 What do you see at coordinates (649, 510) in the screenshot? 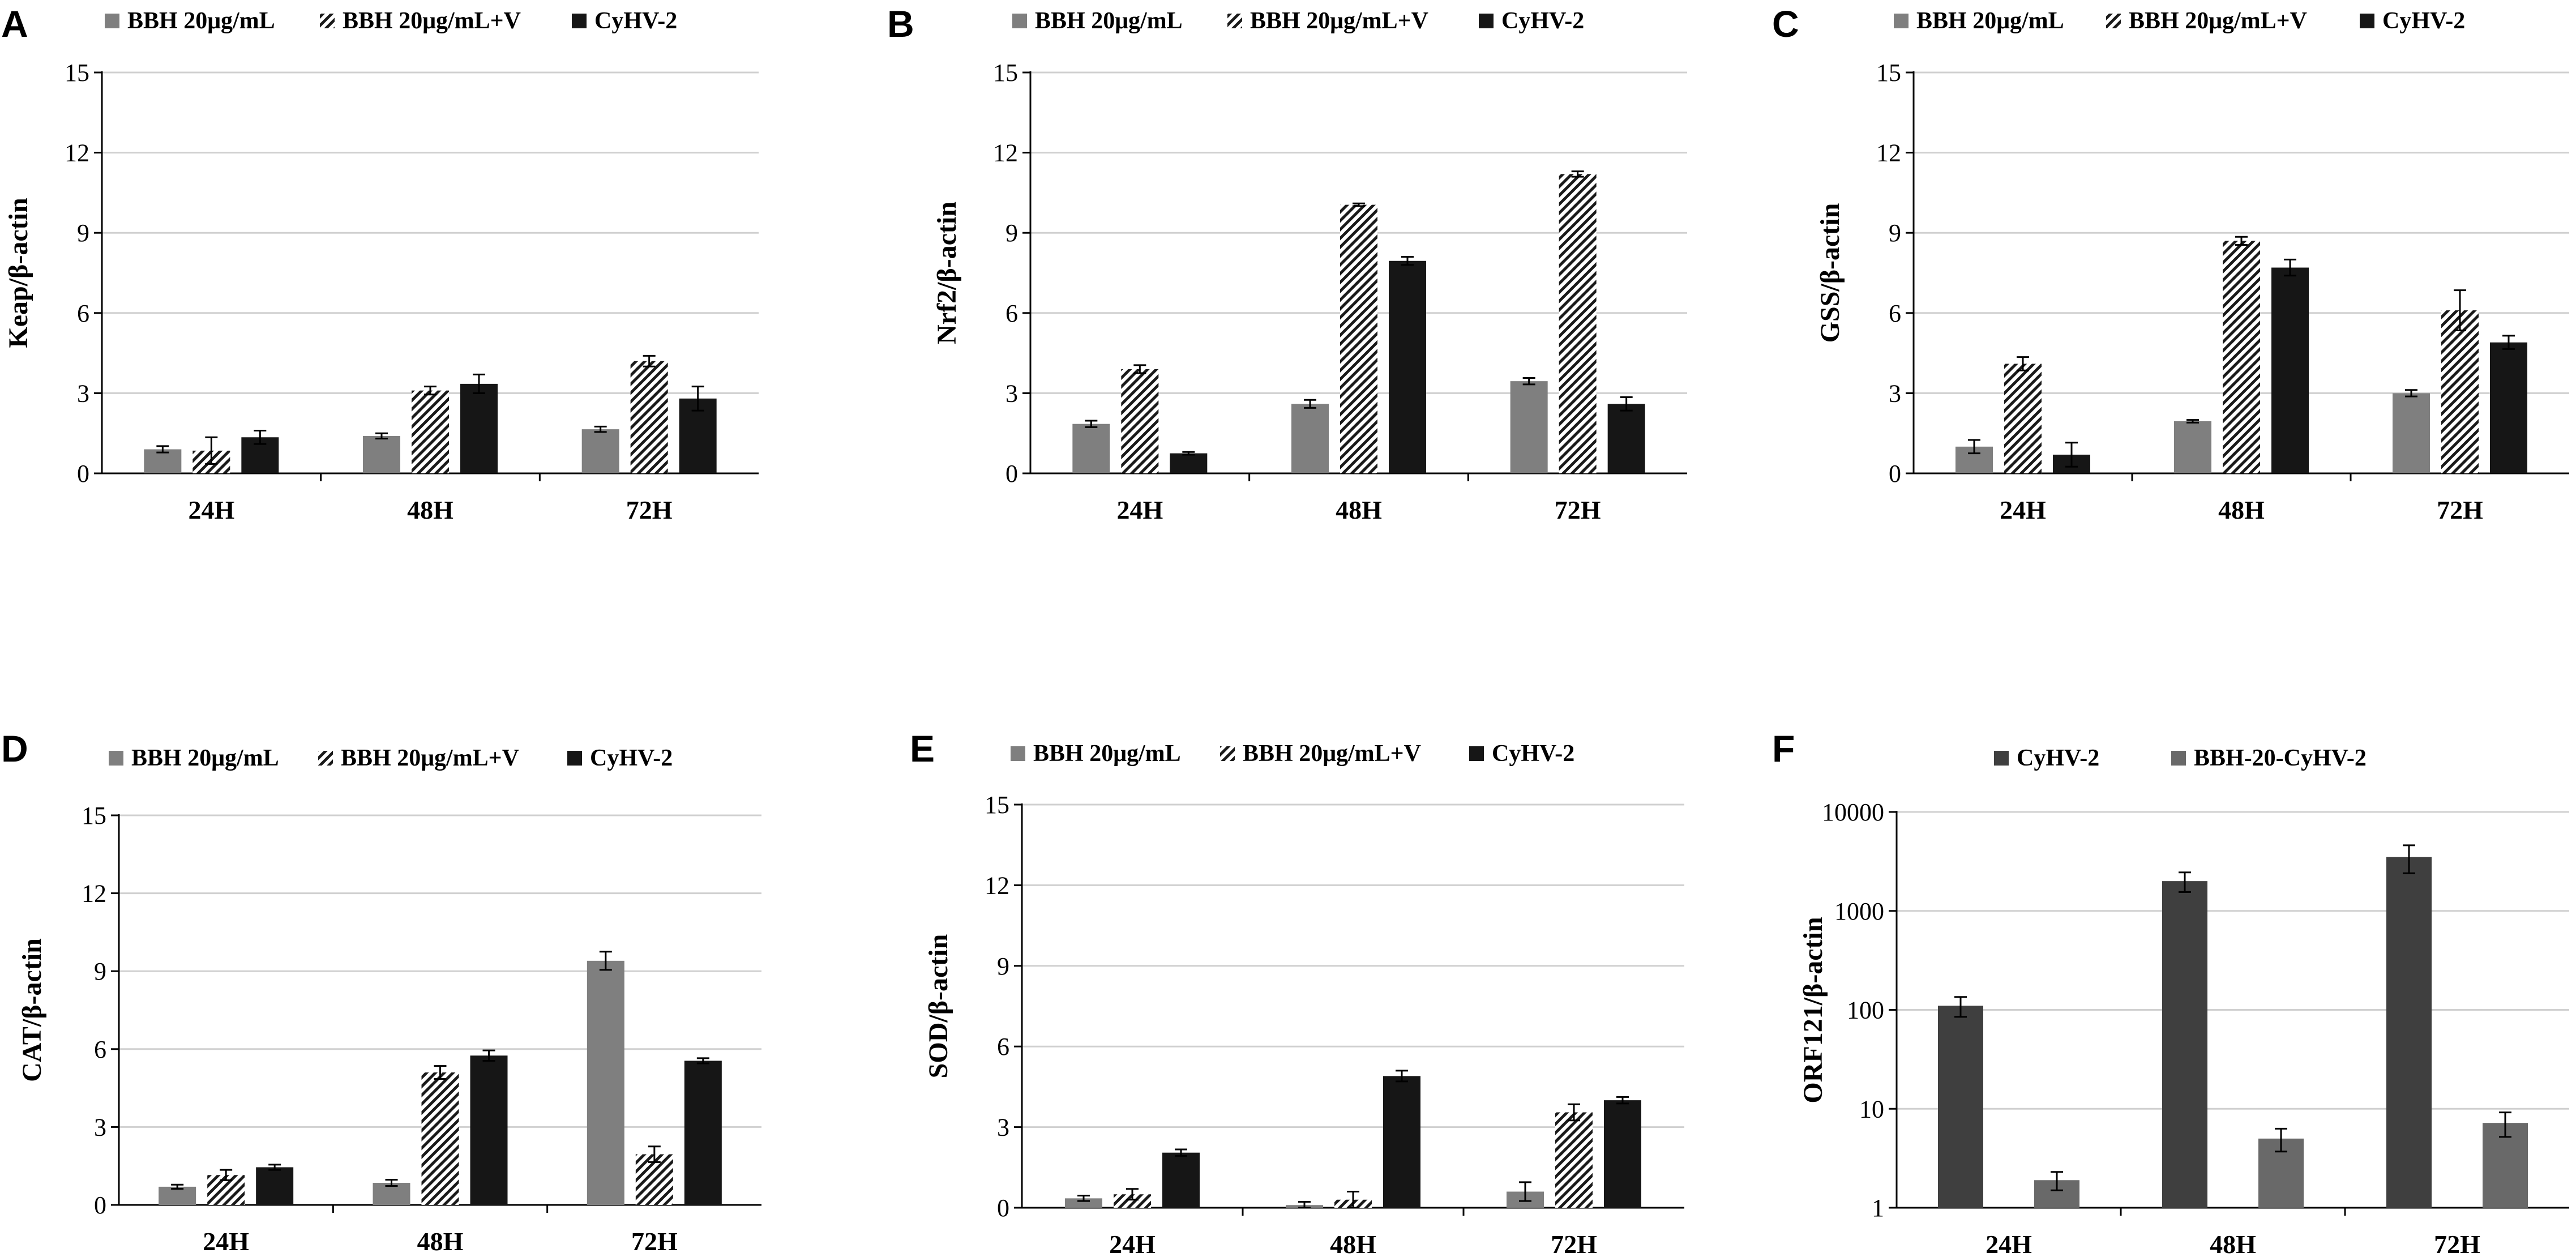
I see `category-label: 72H` at bounding box center [649, 510].